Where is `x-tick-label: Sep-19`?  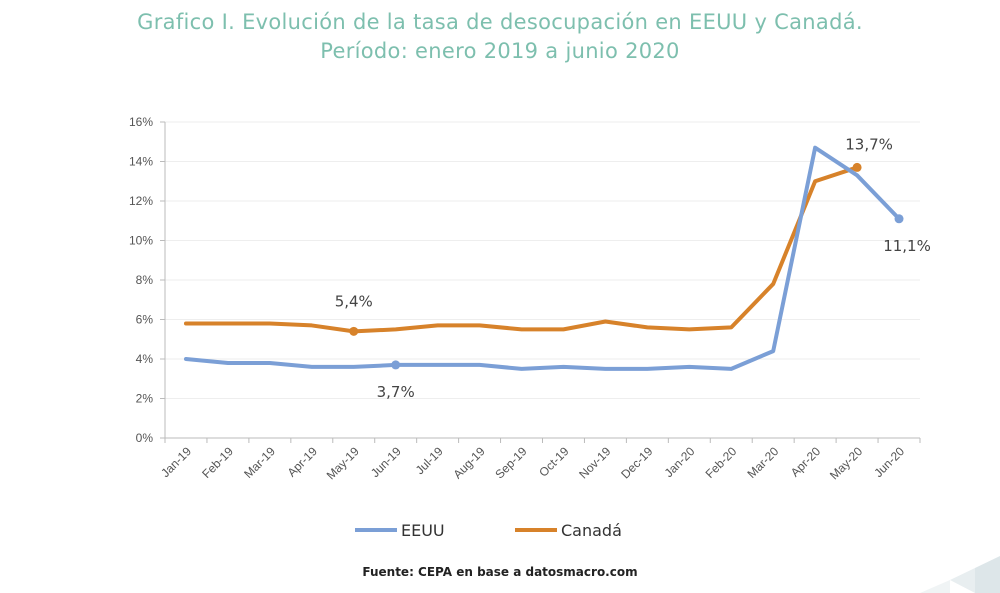 x-tick-label: Sep-19 is located at coordinates (510, 462).